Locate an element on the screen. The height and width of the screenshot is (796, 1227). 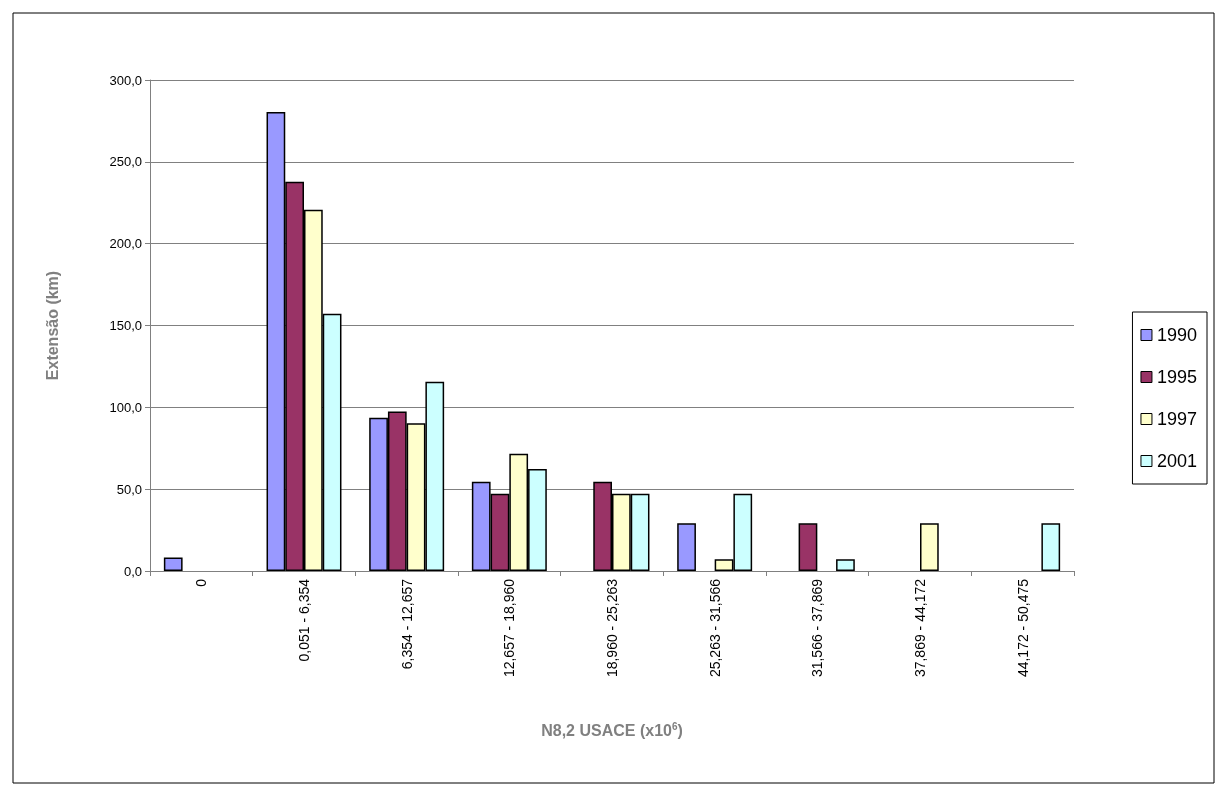
x-tick-label: 18,960 - 25,263 is located at coordinates (612, 628).